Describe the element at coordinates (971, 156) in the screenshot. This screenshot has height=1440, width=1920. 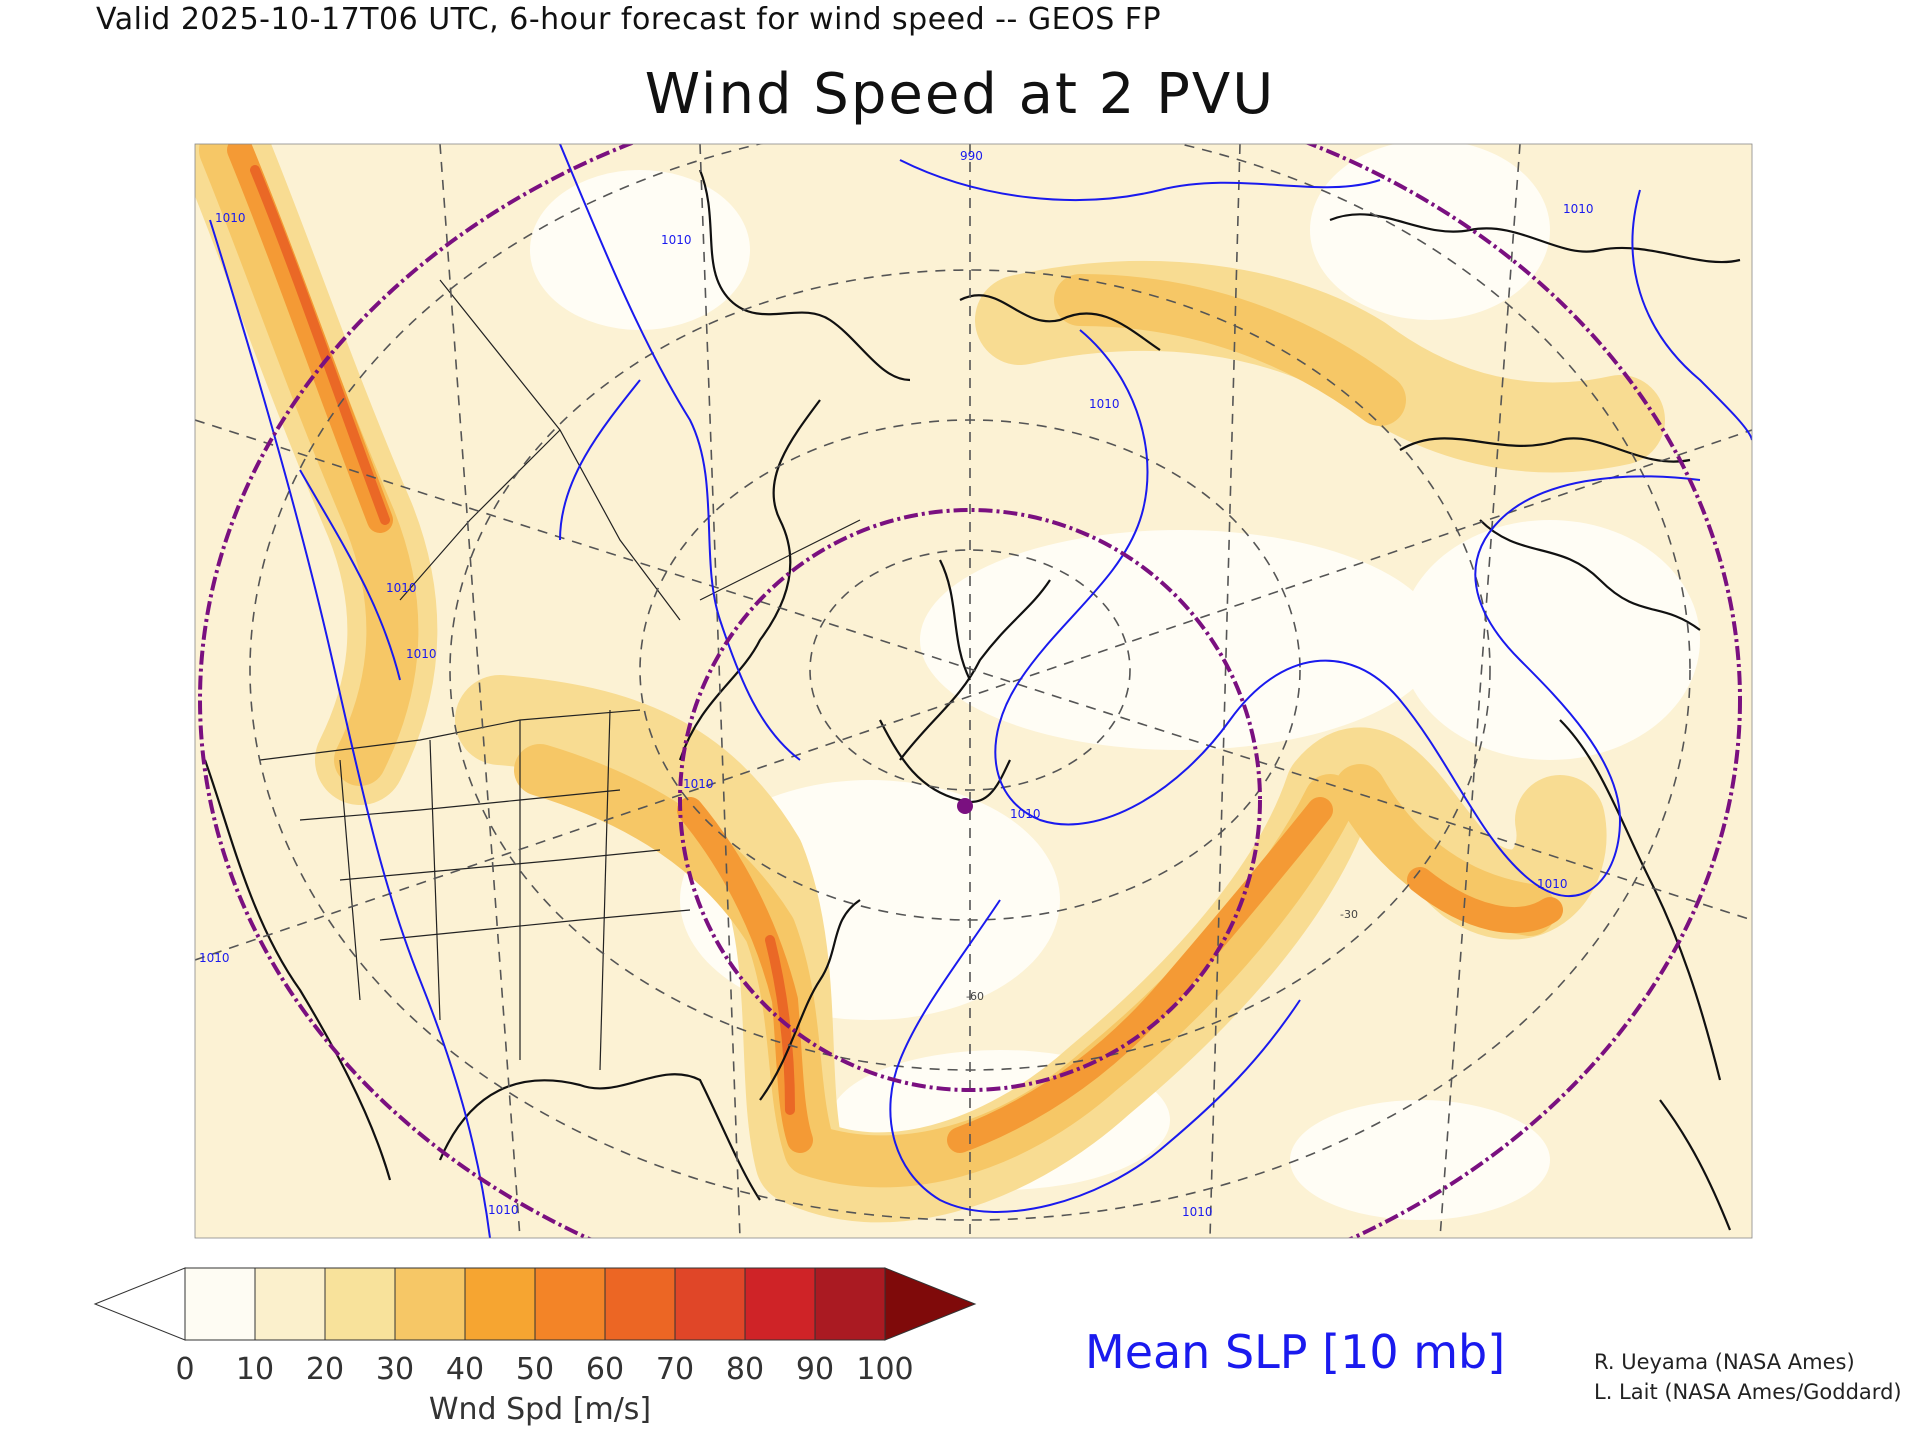
I see `contour-label: 990` at that location.